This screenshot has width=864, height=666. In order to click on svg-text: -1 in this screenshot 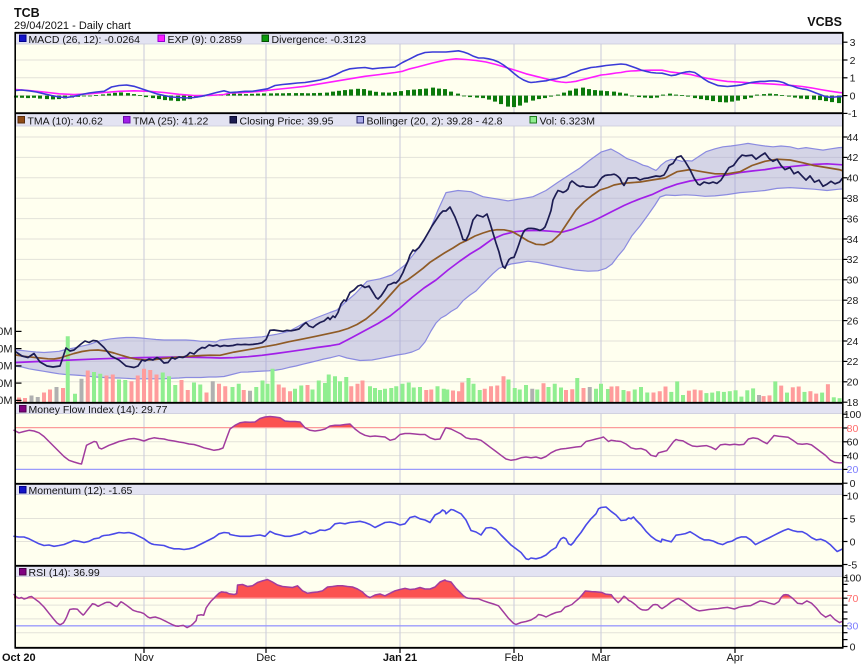, I will do `click(852, 114)`.